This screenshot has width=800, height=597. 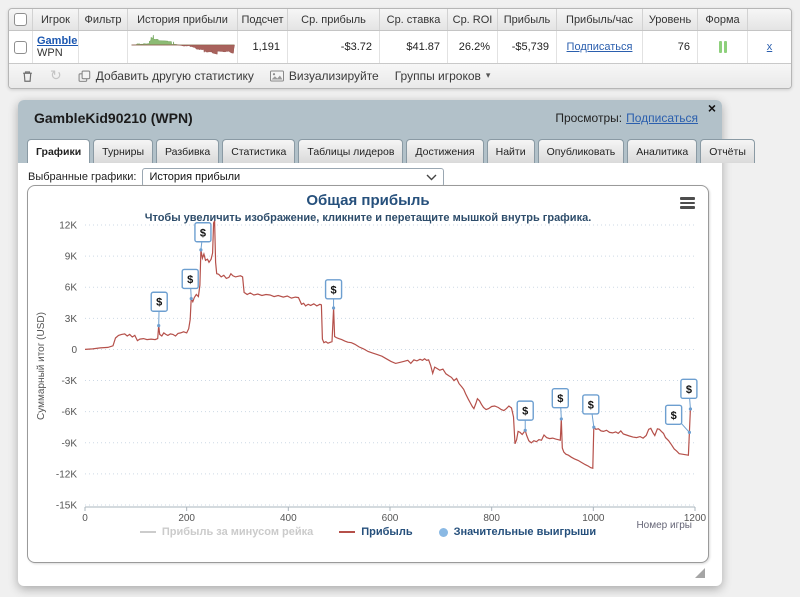 I want to click on chevron-down-icon: ▾, so click(x=488, y=76).